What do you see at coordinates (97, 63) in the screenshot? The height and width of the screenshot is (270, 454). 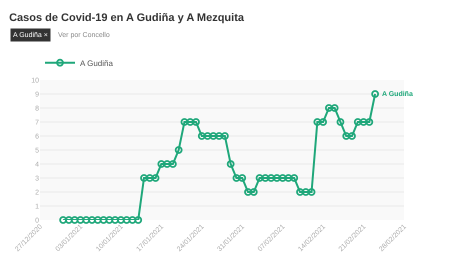 I see `legend-label: A Gudiña` at bounding box center [97, 63].